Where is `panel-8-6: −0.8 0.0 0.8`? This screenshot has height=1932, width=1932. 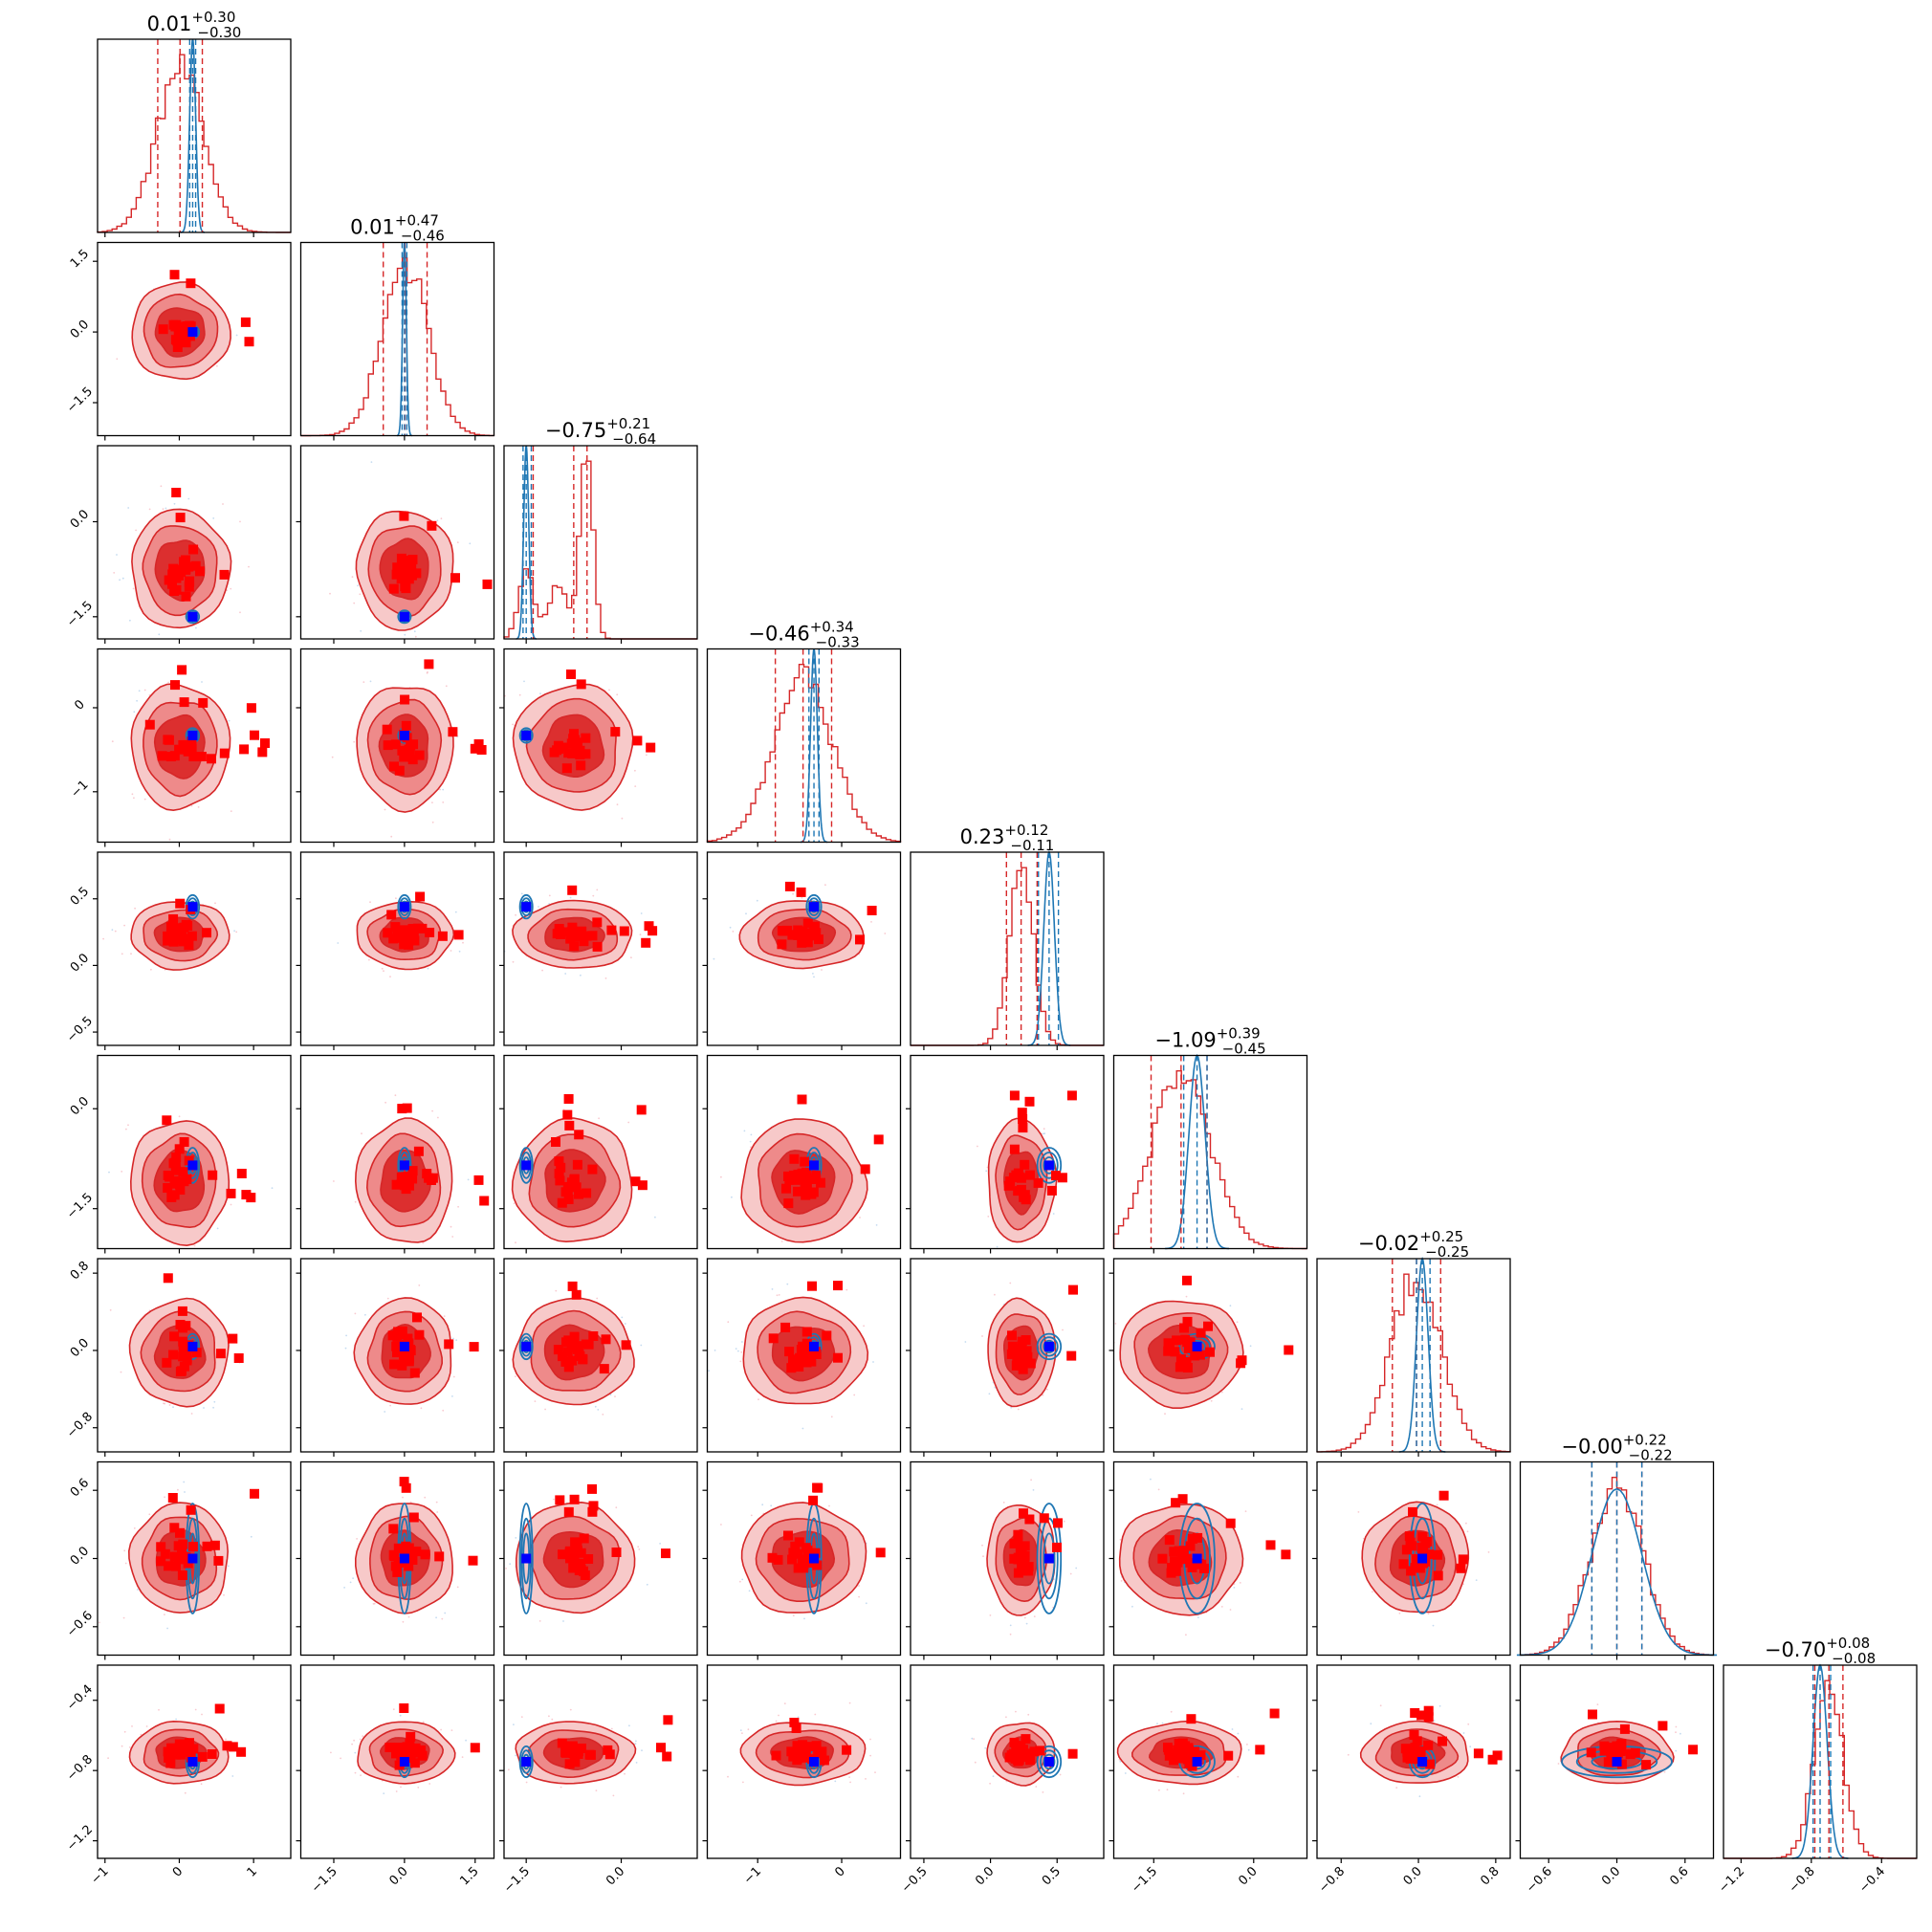
panel-8-6: −0.8 0.0 0.8 is located at coordinates (1411, 1780).